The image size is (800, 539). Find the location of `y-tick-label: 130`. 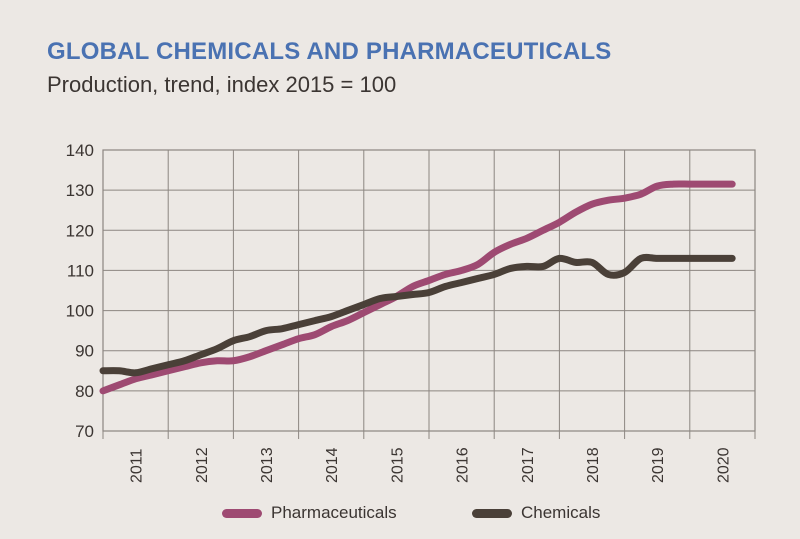

y-tick-label: 130 is located at coordinates (80, 190).